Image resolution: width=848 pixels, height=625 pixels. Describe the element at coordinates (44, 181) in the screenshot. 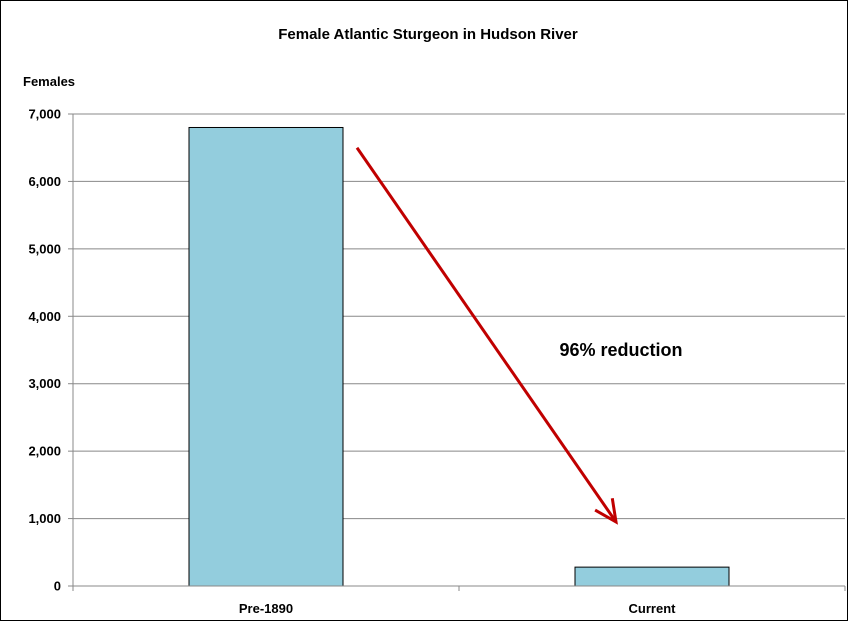

I see `y-tick-label: 6,000` at that location.